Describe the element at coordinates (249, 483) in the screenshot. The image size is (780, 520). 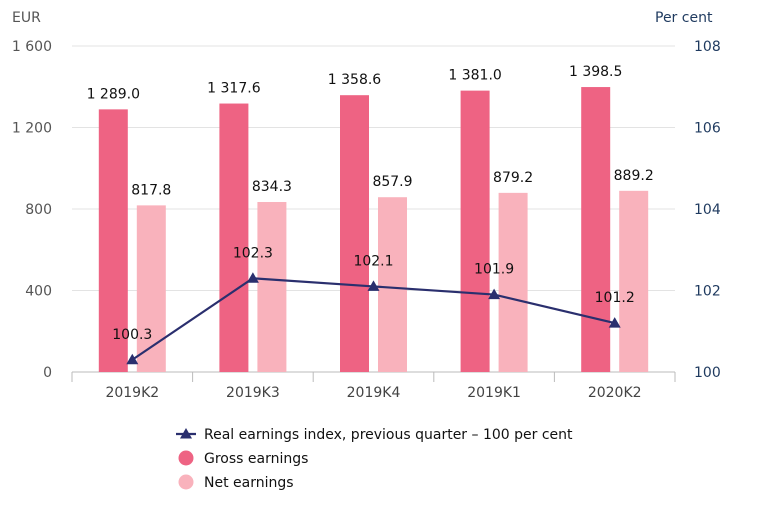
I see `legend-label: Net earnings` at that location.